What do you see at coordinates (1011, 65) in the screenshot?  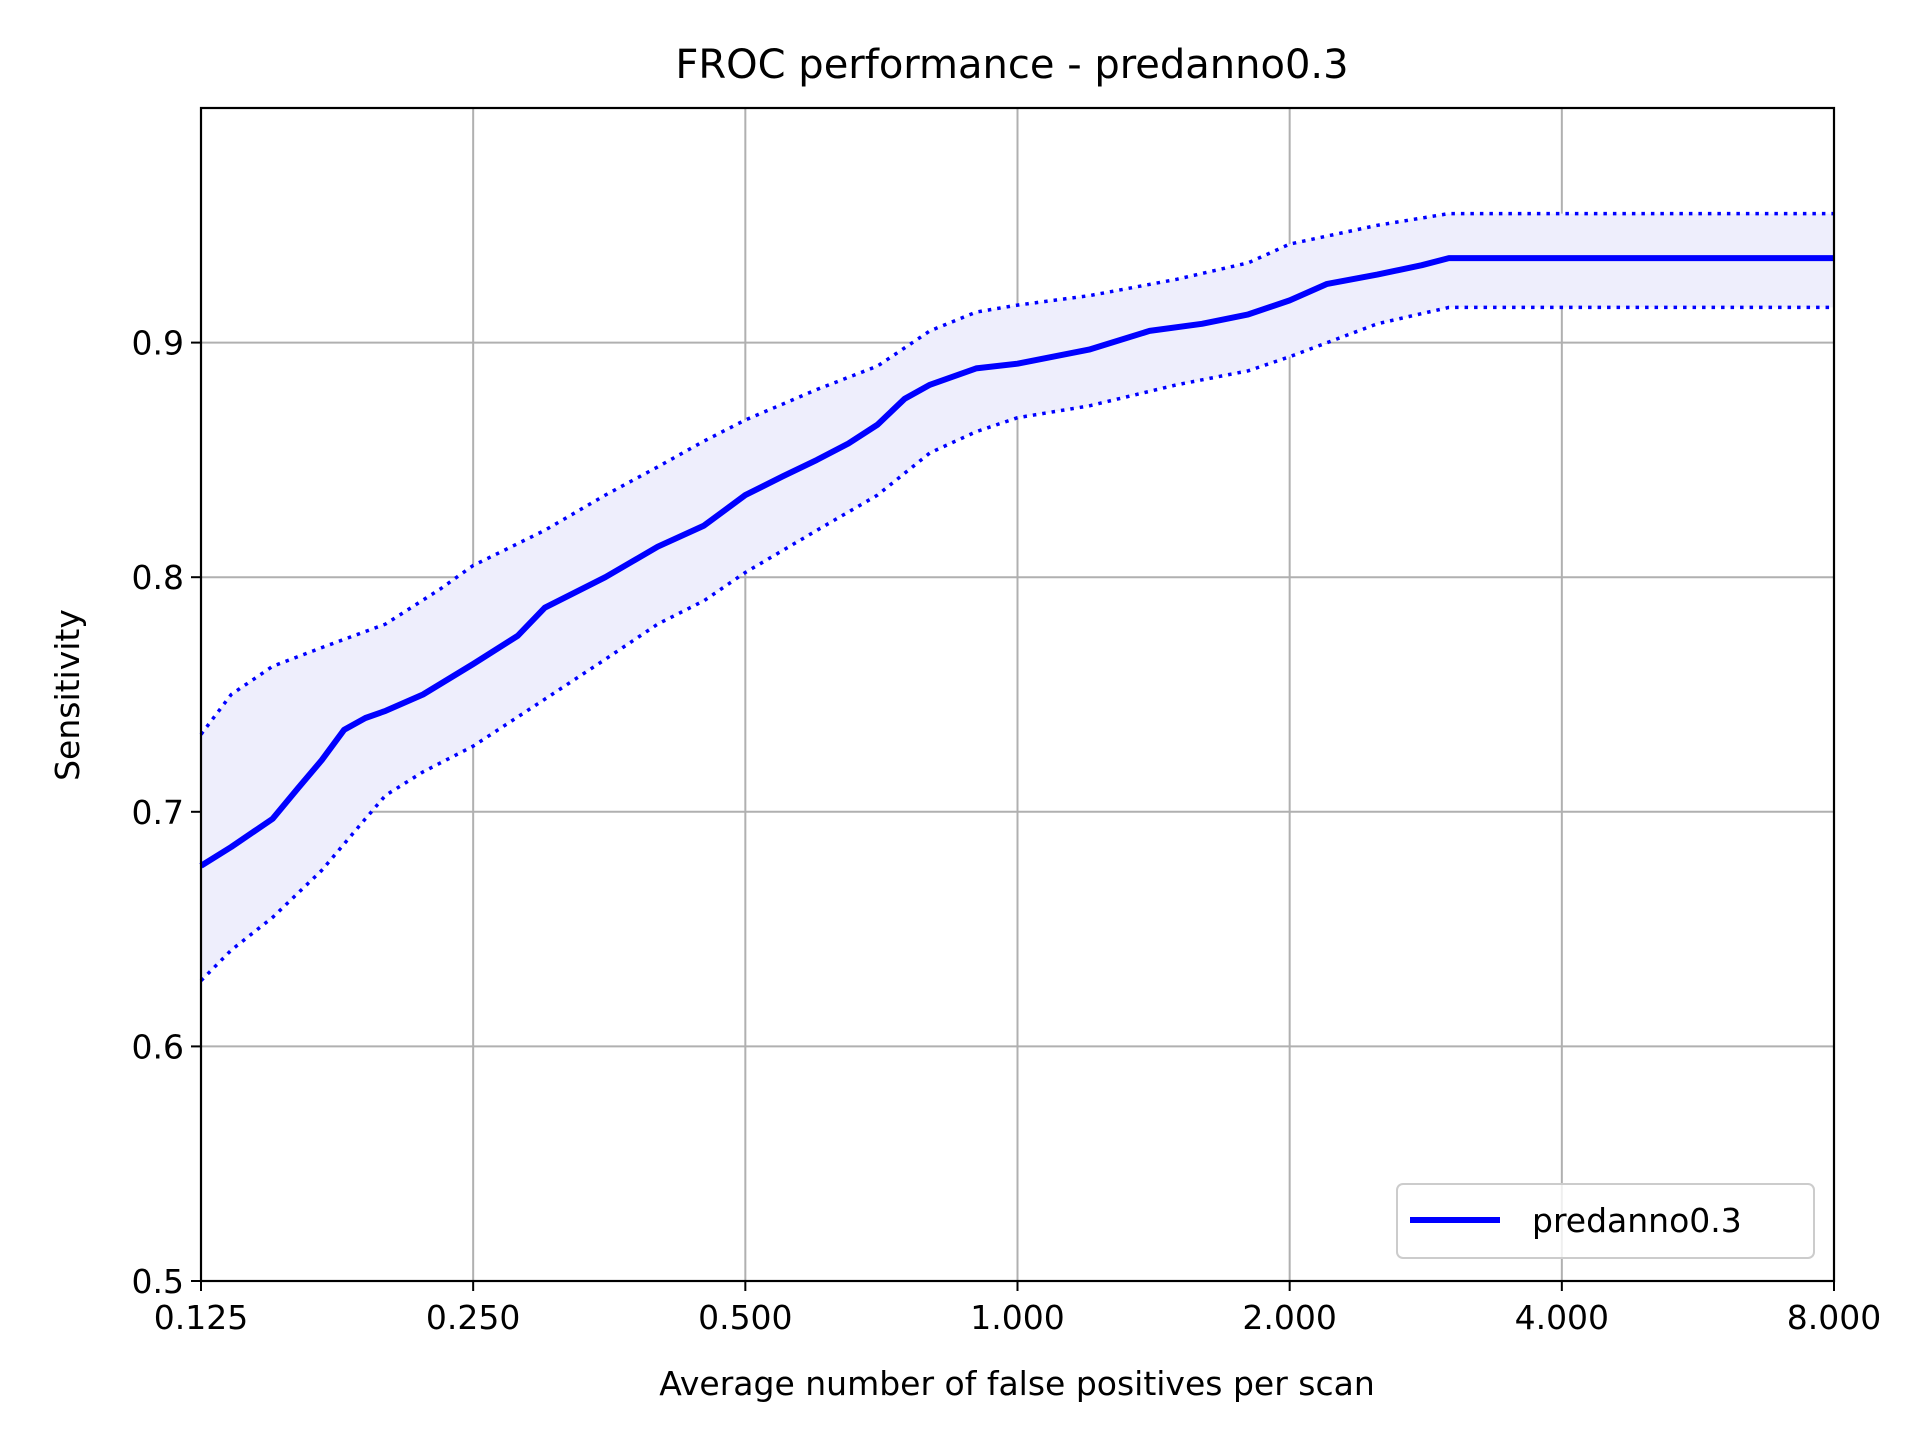 I see `chart-title: FROC performance - predanno0.3` at bounding box center [1011, 65].